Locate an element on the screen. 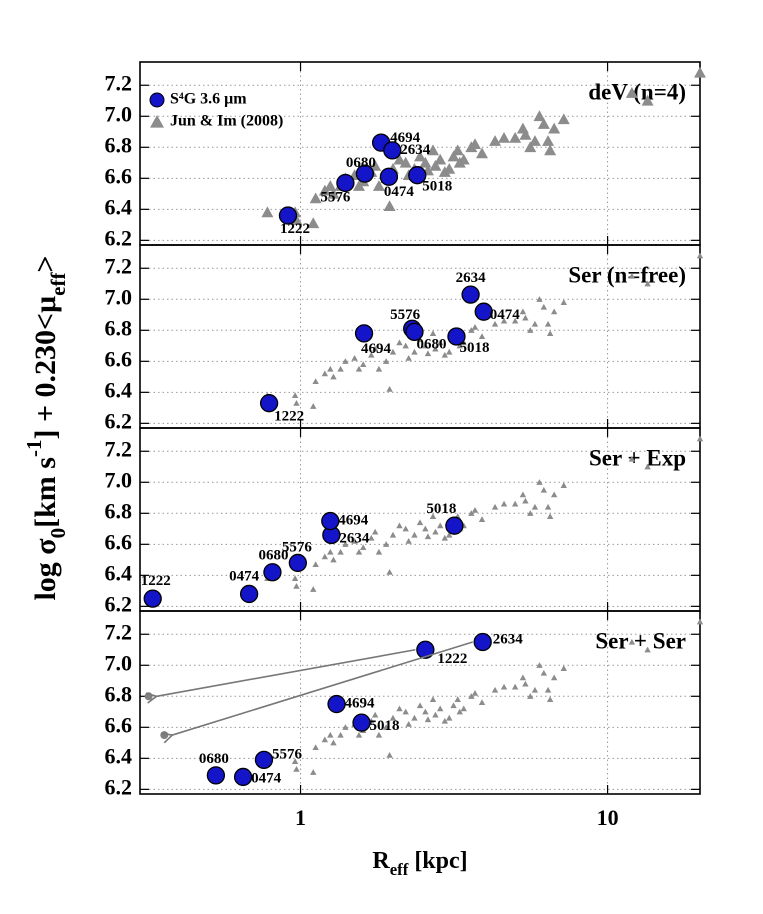 The image size is (763, 914). point-label: 0474 is located at coordinates (266, 778).